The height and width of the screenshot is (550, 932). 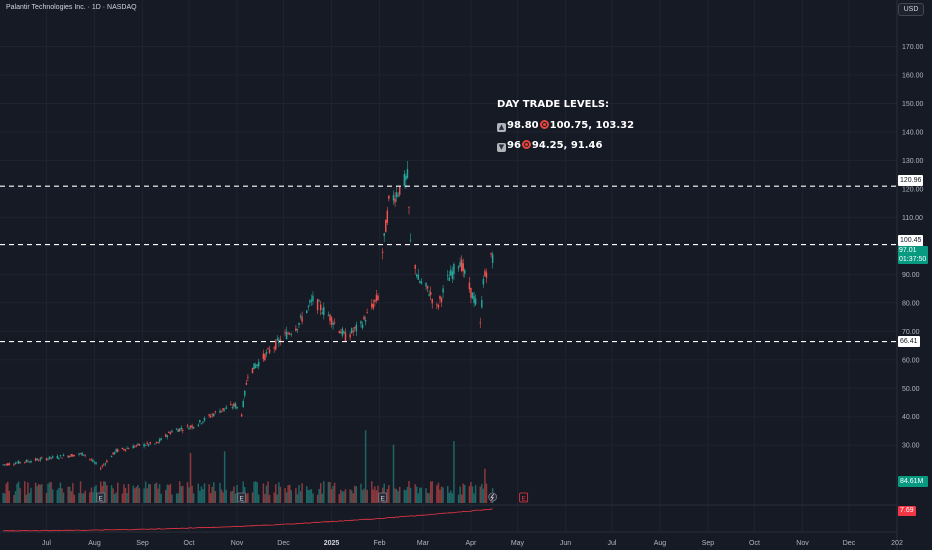 I want to click on level-label-66: 66.41, so click(x=909, y=341).